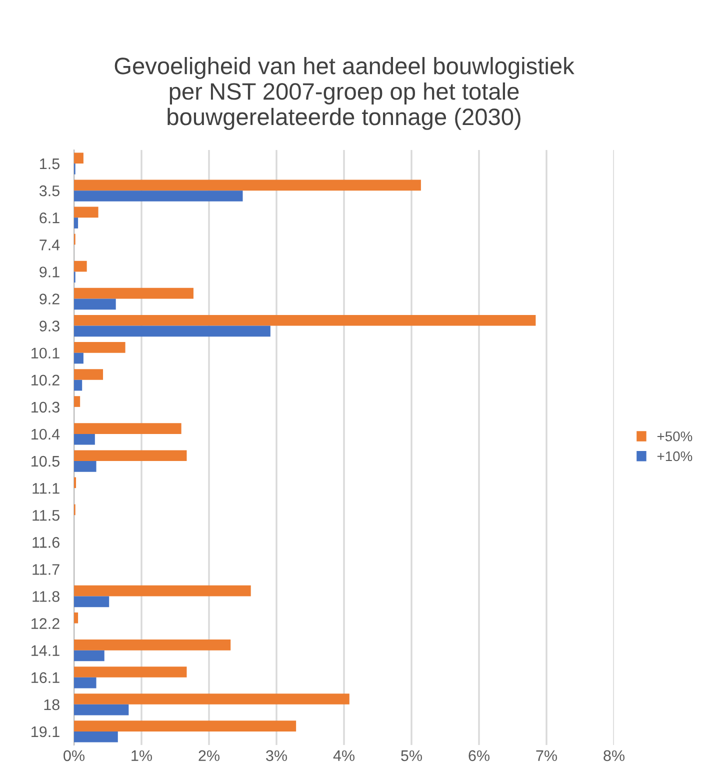  I want to click on y-tick-label: 11.1, so click(46, 488).